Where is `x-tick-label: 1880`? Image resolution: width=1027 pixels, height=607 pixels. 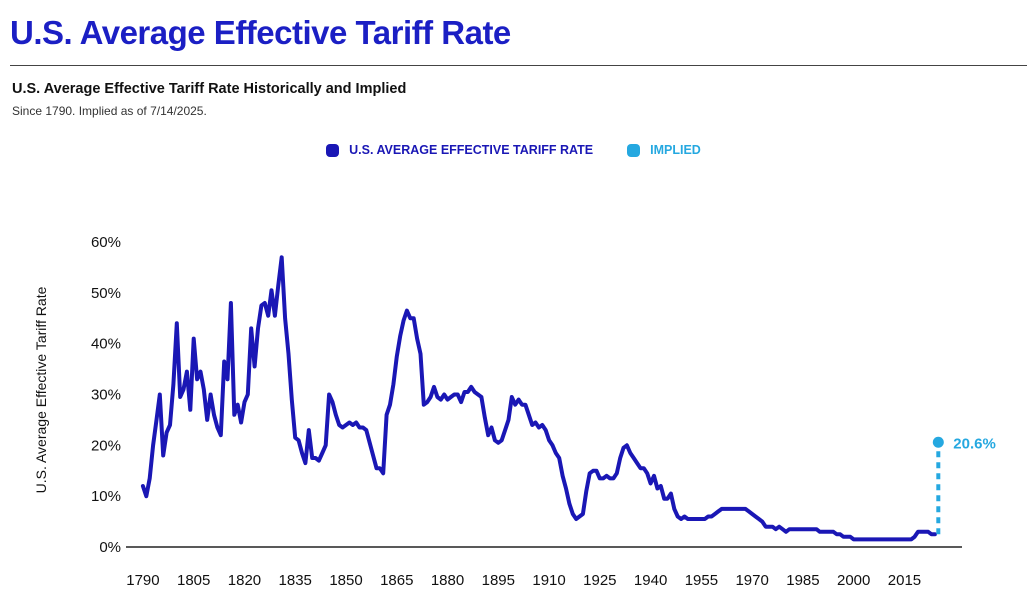
x-tick-label: 1880 is located at coordinates (447, 580).